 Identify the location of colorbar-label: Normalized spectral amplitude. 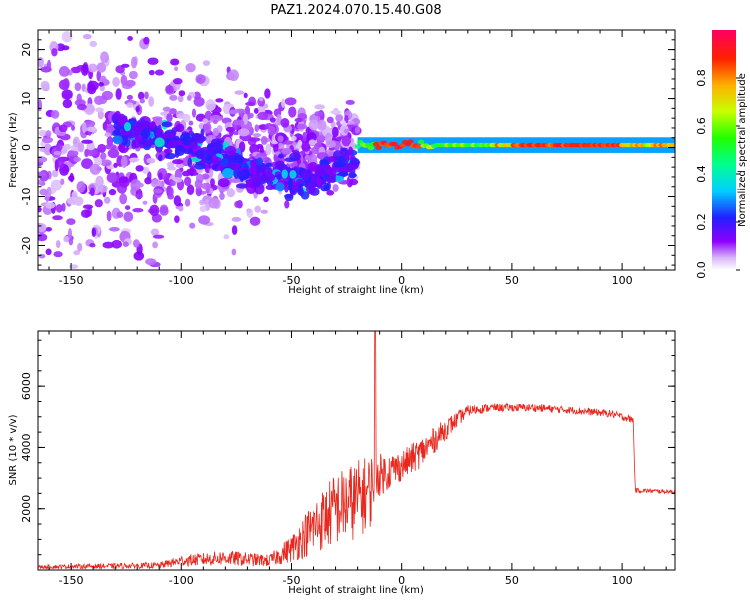
(742, 150).